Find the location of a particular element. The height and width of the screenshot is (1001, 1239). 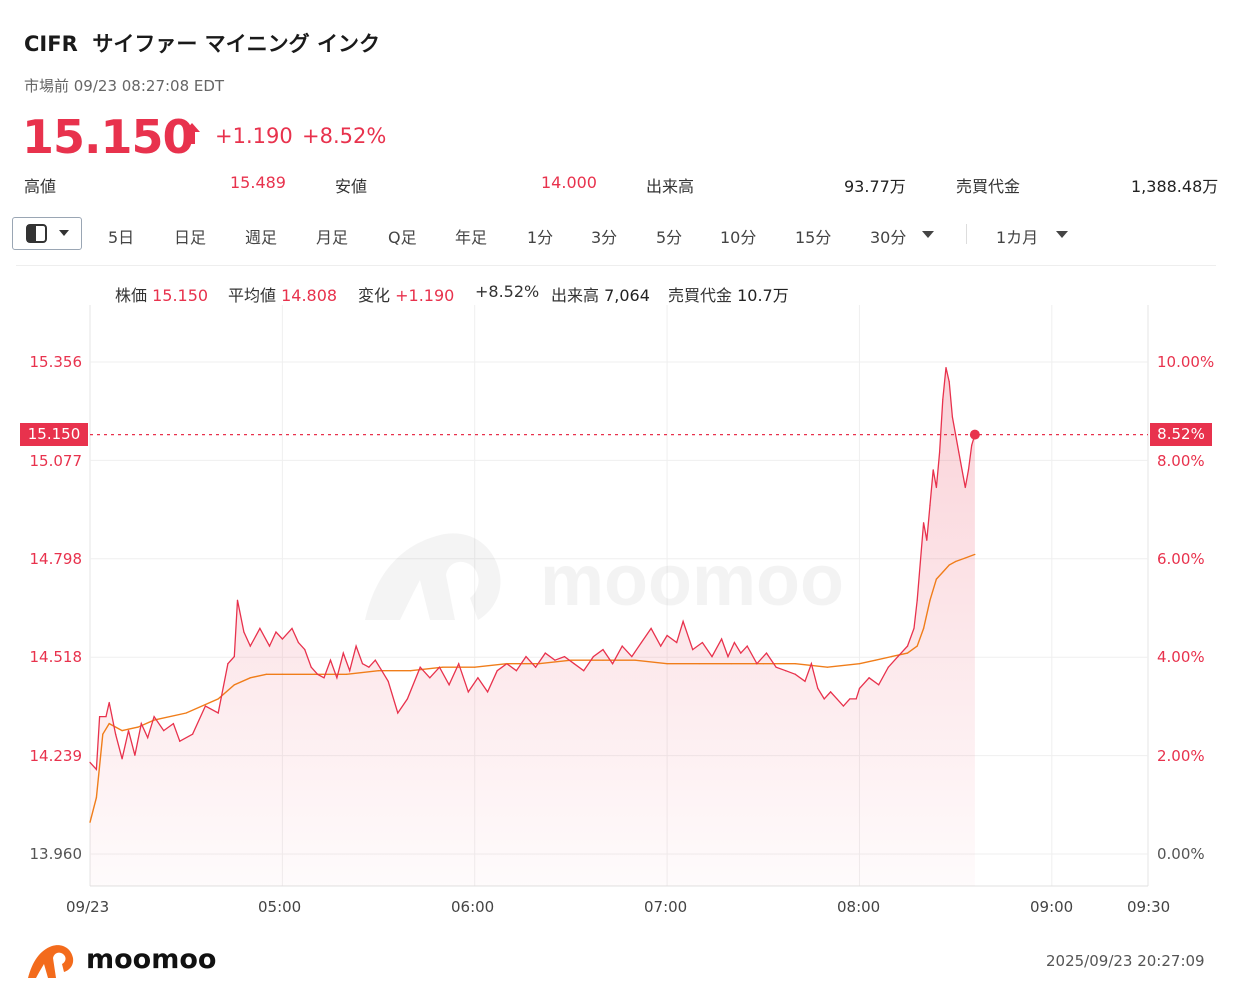

stat-high-value: 15.489 is located at coordinates (258, 182).